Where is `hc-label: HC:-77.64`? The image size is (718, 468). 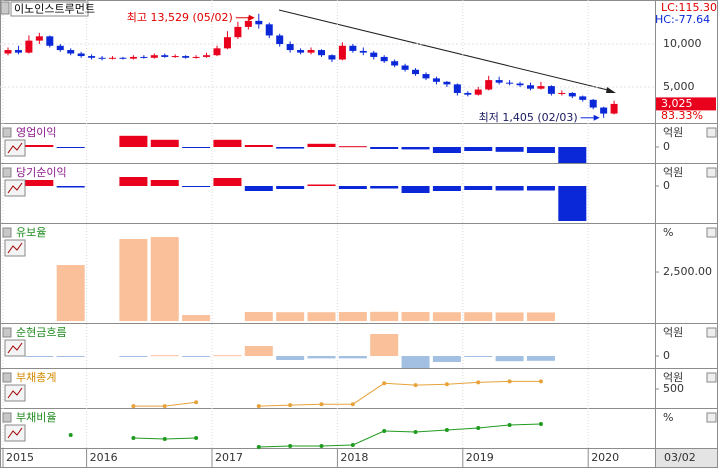 hc-label: HC:-77.64 is located at coordinates (682, 19).